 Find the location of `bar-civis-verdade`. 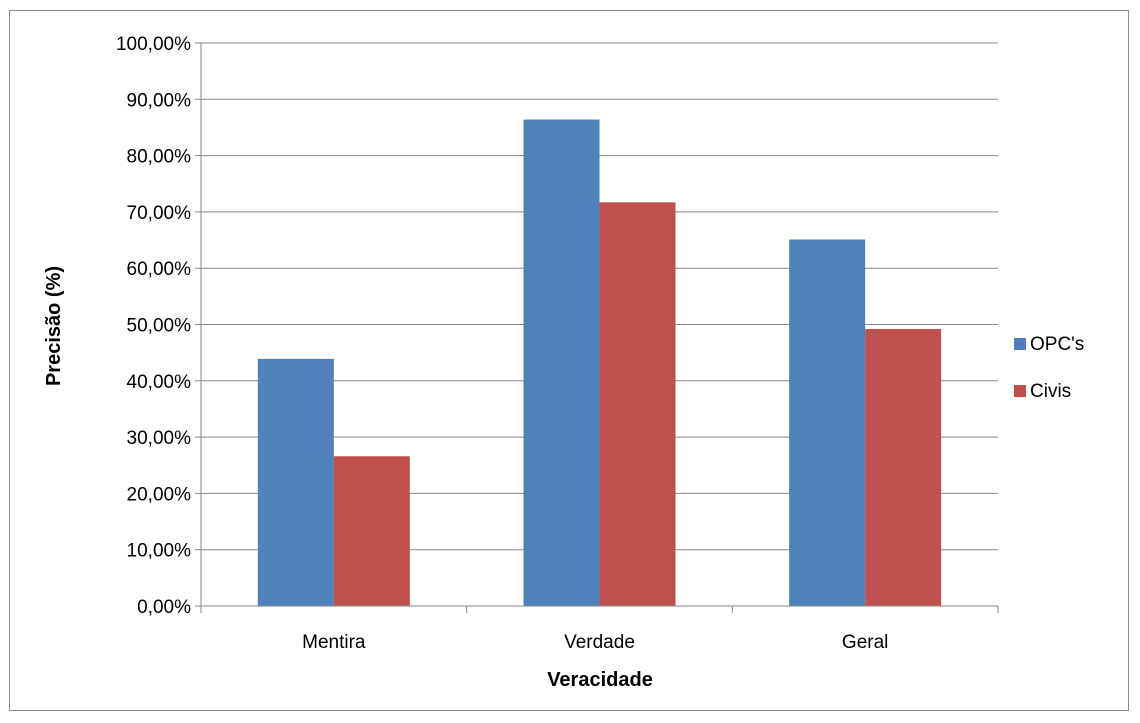

bar-civis-verdade is located at coordinates (637, 404).